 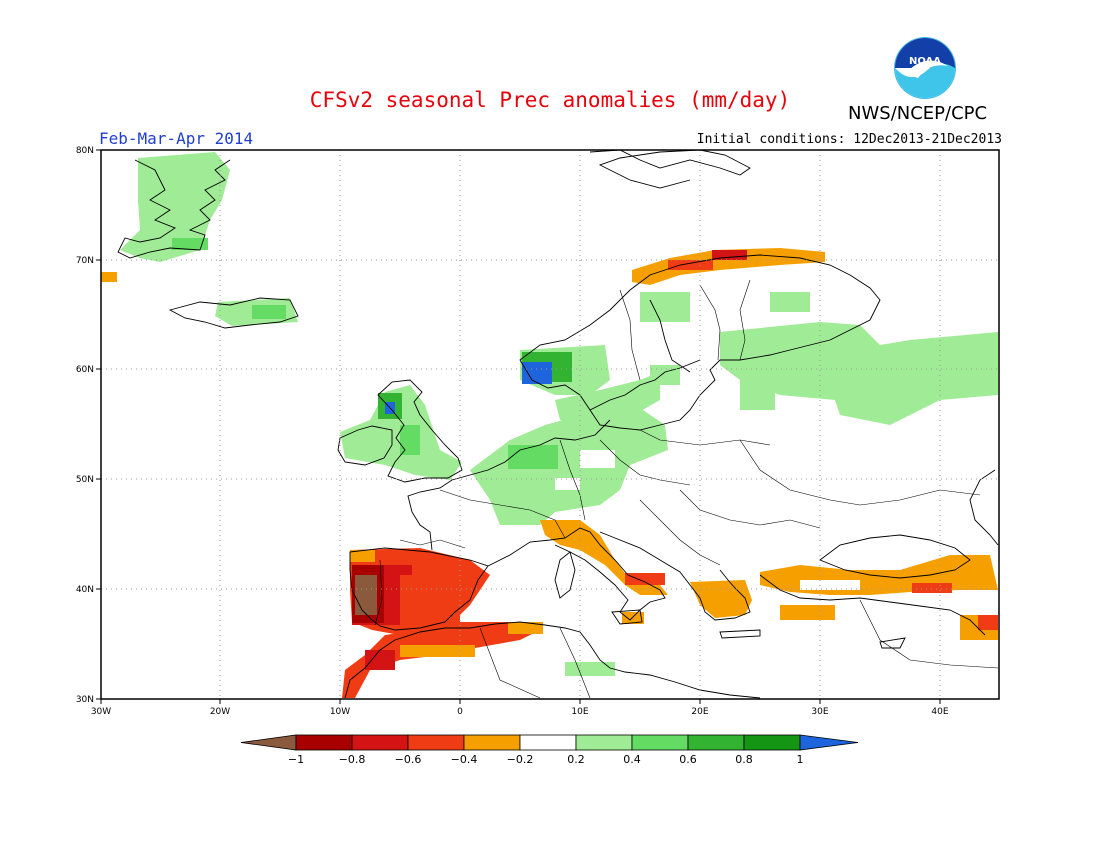 What do you see at coordinates (437, 651) in the screenshot?
I see `africa-mild-negative` at bounding box center [437, 651].